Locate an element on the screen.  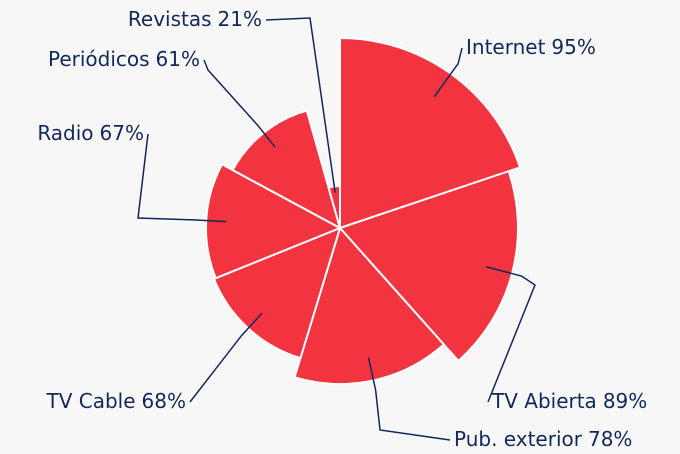
slice-label: Internet 95% is located at coordinates (531, 47).